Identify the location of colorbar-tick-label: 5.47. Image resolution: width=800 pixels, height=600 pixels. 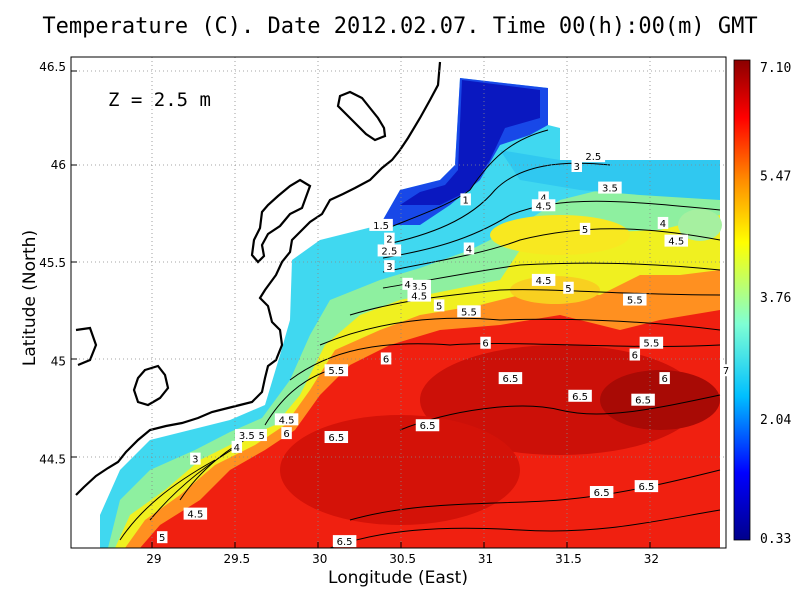
(775, 177).